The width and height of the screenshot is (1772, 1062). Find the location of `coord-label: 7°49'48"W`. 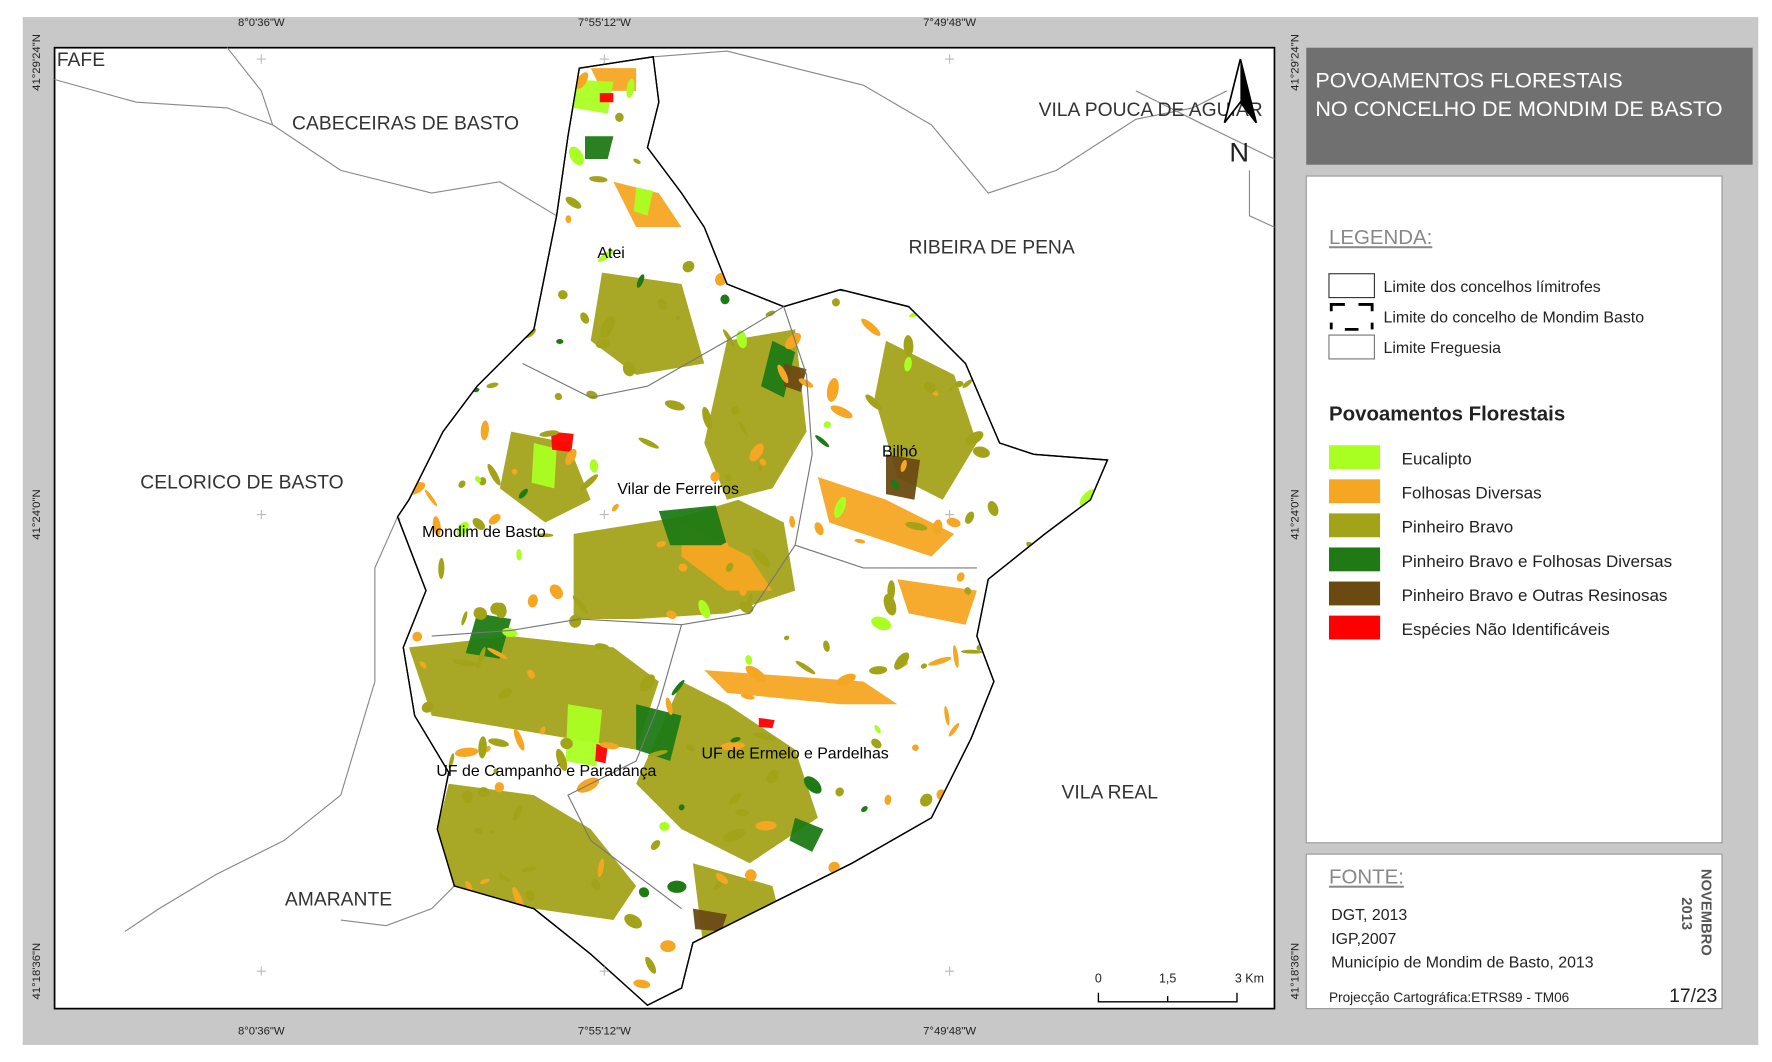

coord-label: 7°49'48"W is located at coordinates (949, 1032).